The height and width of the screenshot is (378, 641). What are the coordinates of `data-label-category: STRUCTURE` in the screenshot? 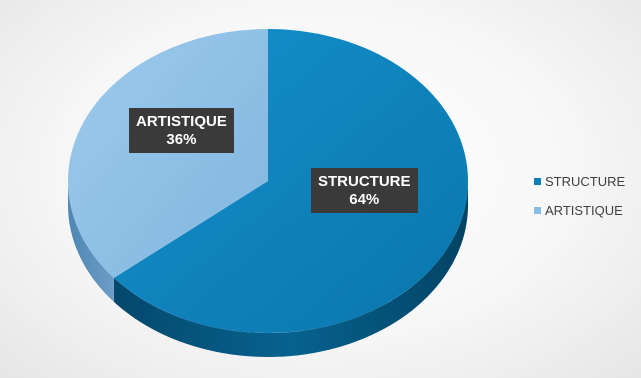 It's located at (364, 181).